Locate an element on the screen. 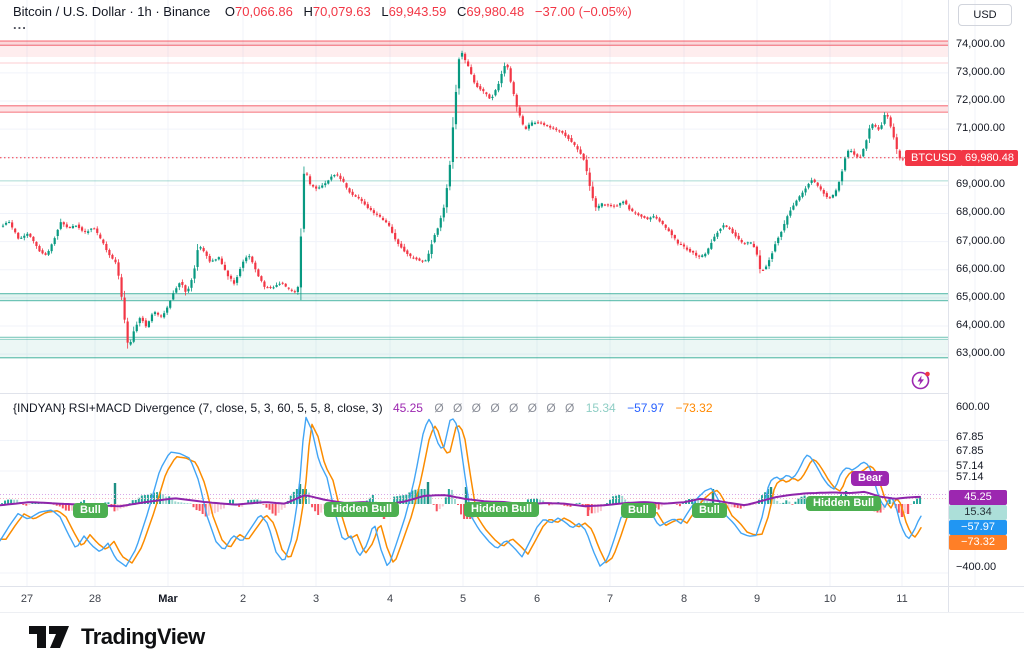 This screenshot has width=1024, height=666. symbol-title: Bitcoin / U.S. Dollar · 1h · Binance is located at coordinates (112, 11).